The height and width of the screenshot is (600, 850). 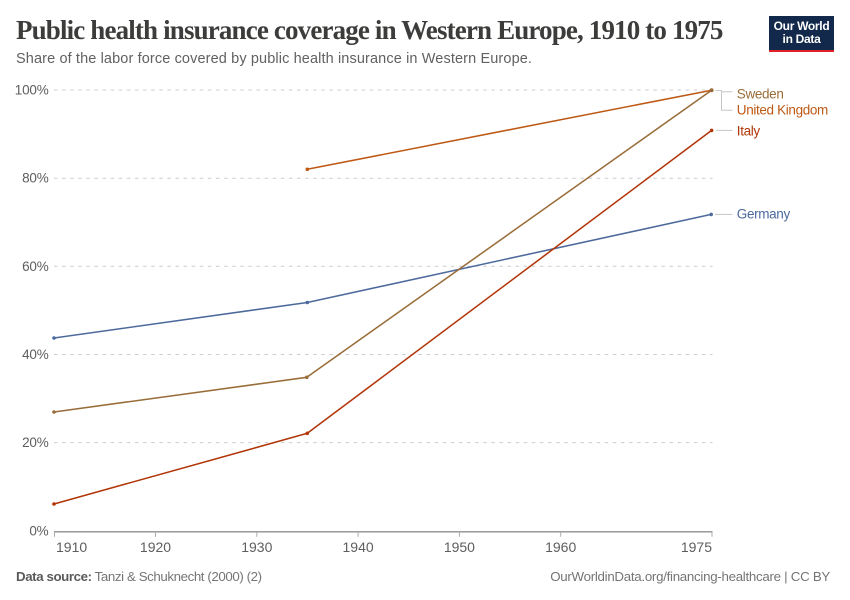 I want to click on svg-text: 40%, so click(x=35, y=354).